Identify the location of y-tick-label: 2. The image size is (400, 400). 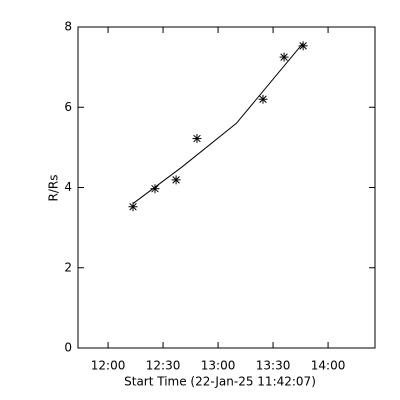
(68, 267).